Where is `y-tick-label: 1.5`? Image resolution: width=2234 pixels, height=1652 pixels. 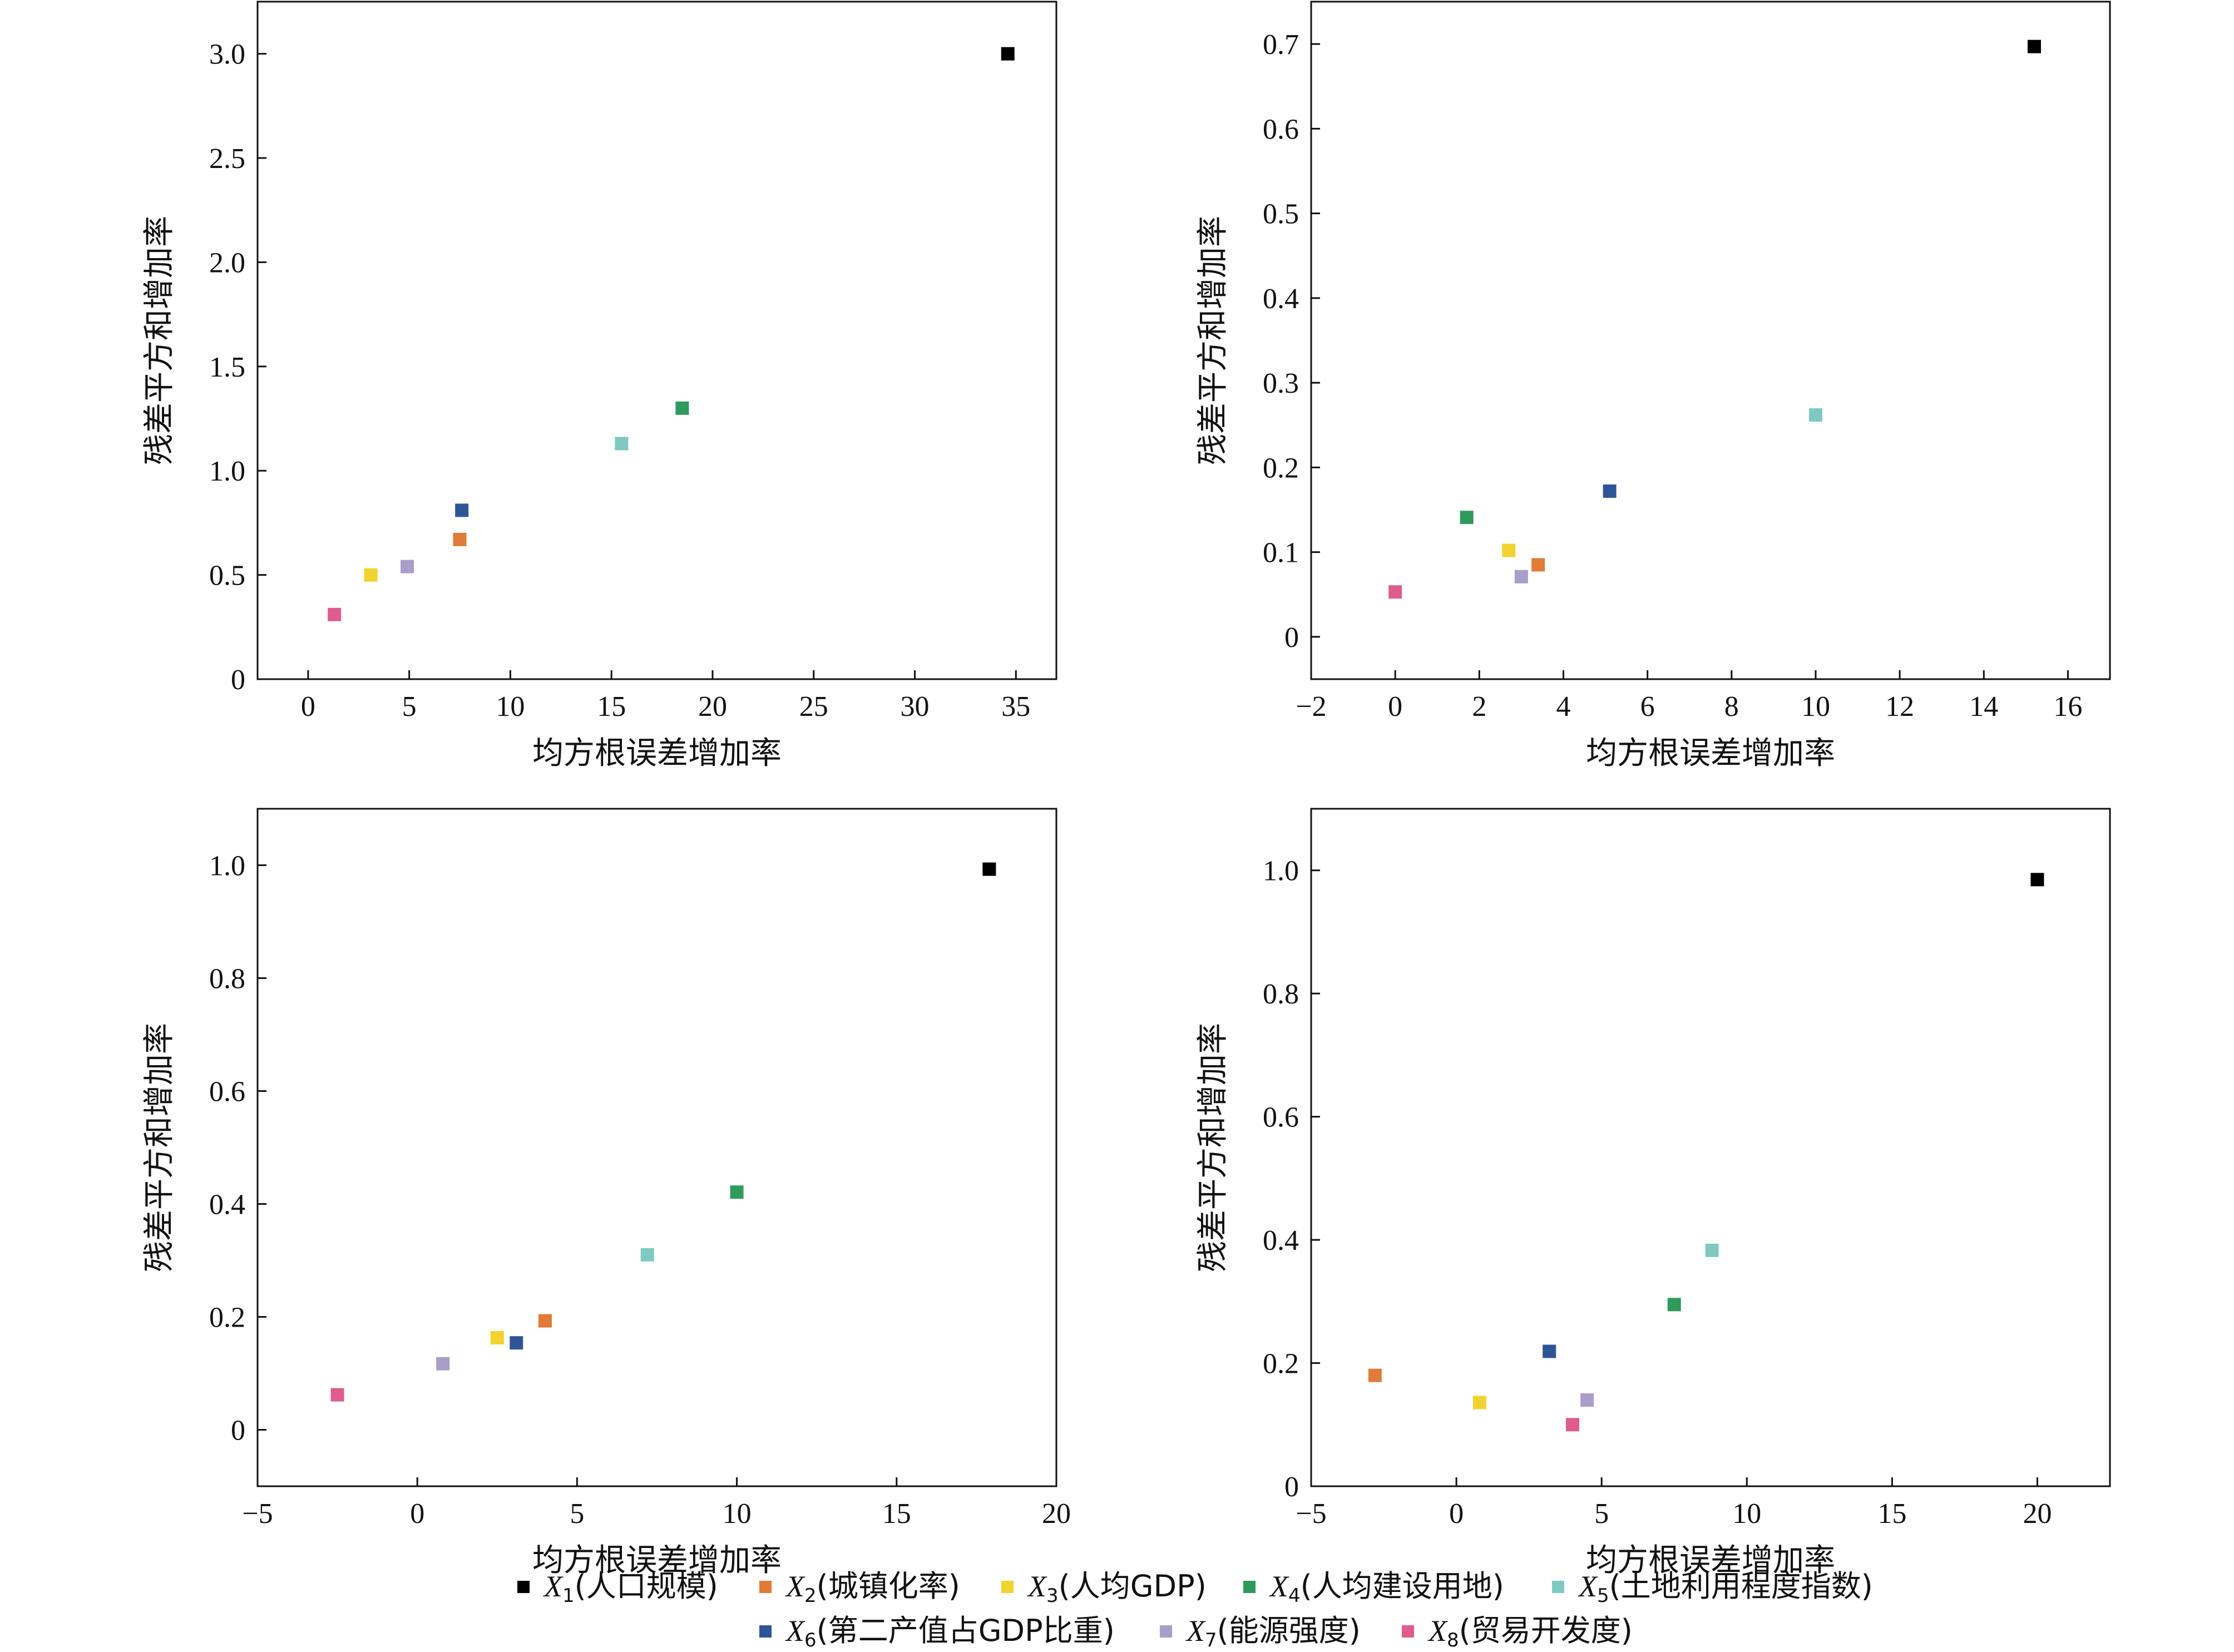 y-tick-label: 1.5 is located at coordinates (227, 367).